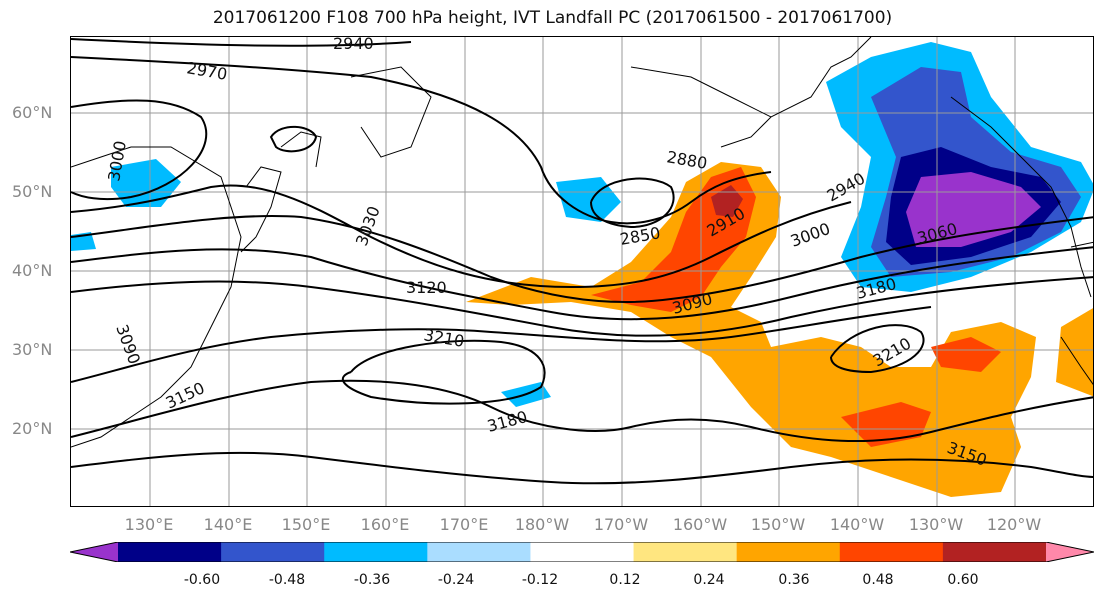  What do you see at coordinates (700, 524) in the screenshot?
I see `lon-label-160w: 160°W` at bounding box center [700, 524].